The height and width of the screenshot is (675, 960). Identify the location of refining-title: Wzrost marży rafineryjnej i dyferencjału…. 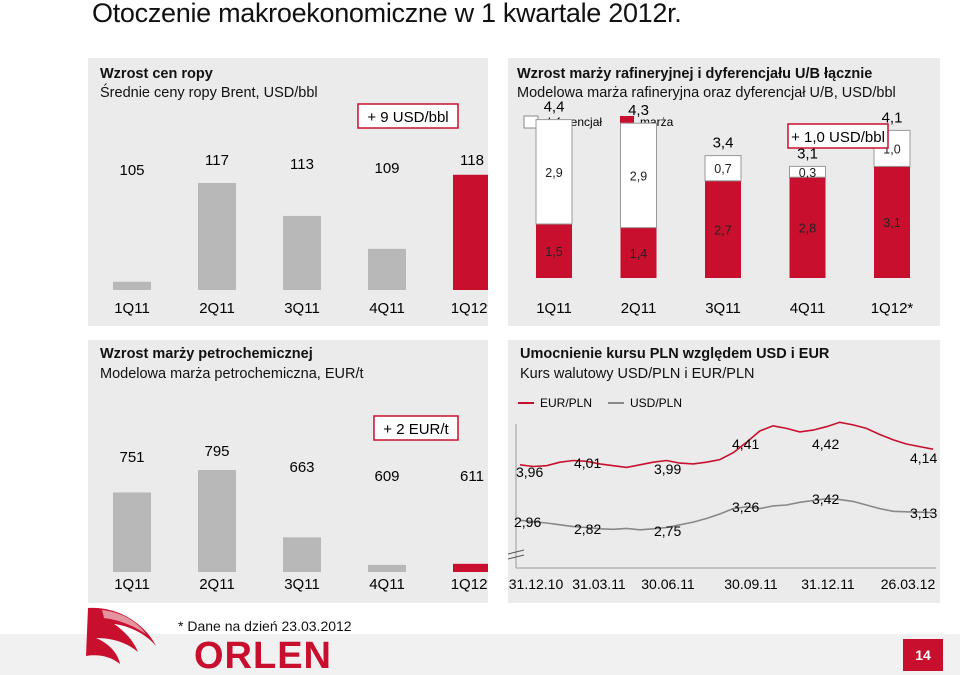
(695, 74).